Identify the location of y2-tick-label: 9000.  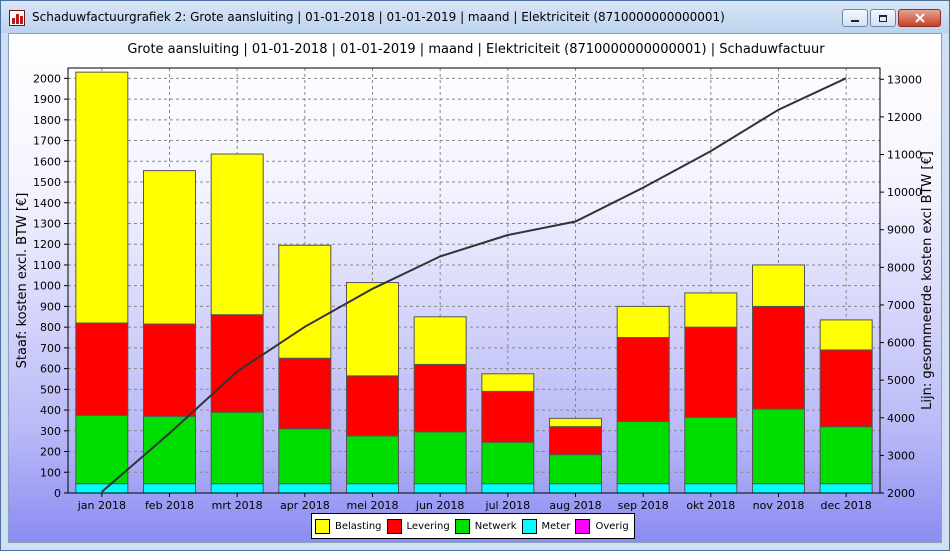
(901, 230).